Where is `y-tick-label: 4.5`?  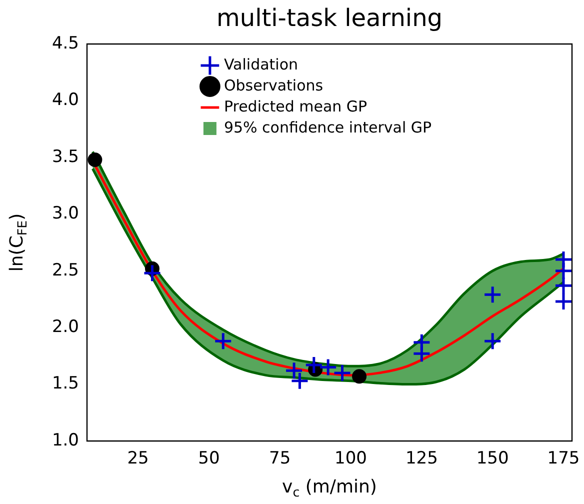
y-tick-label: 4.5 is located at coordinates (65, 43).